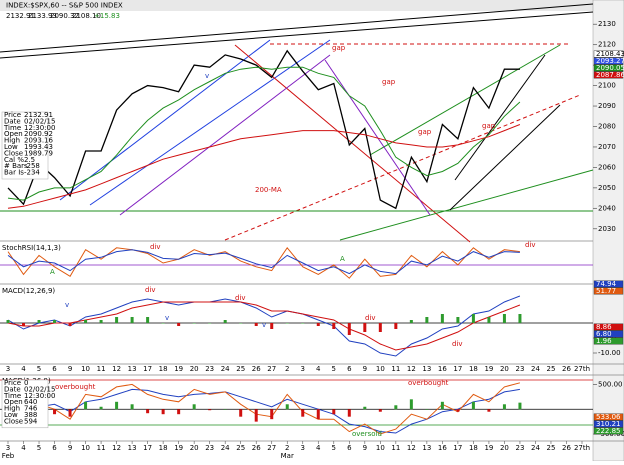 This screenshot has height=465, width=624. I want to click on info-label: Time, so click(12, 396).